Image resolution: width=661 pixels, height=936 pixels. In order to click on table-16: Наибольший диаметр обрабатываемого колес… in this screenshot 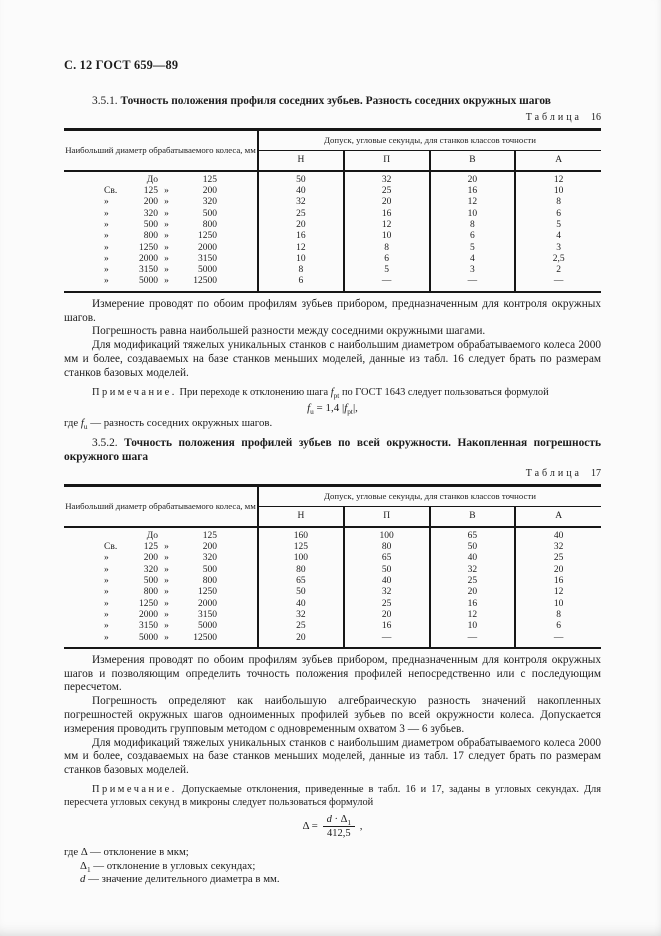, I will do `click(332, 210)`.